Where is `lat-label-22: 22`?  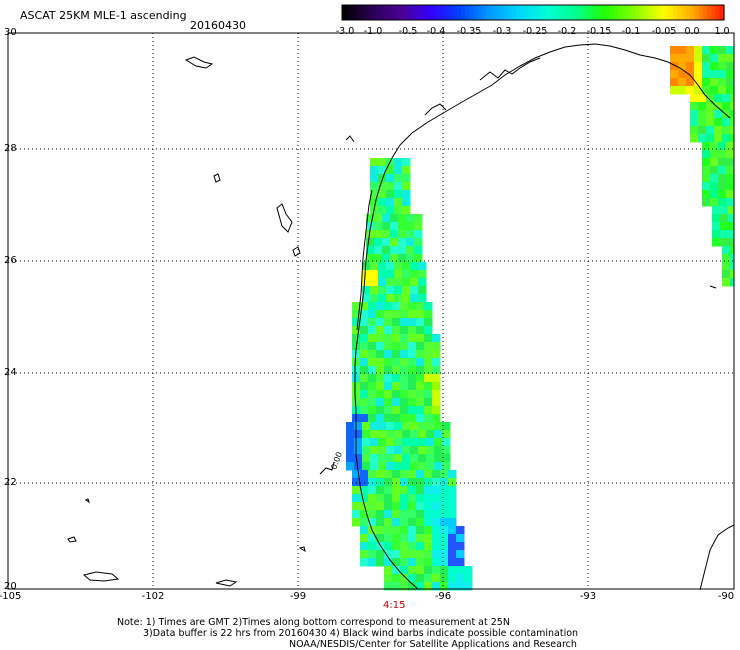
lat-label-22: 22 is located at coordinates (10, 482).